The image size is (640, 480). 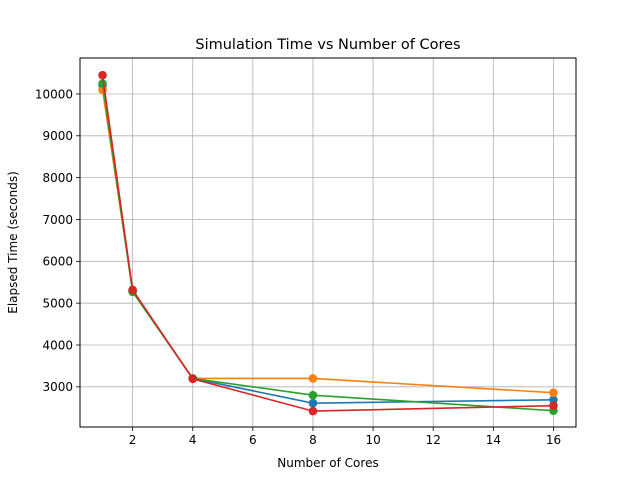 I want to click on y-axis-label: Elapsed Time (seconds), so click(x=13, y=242).